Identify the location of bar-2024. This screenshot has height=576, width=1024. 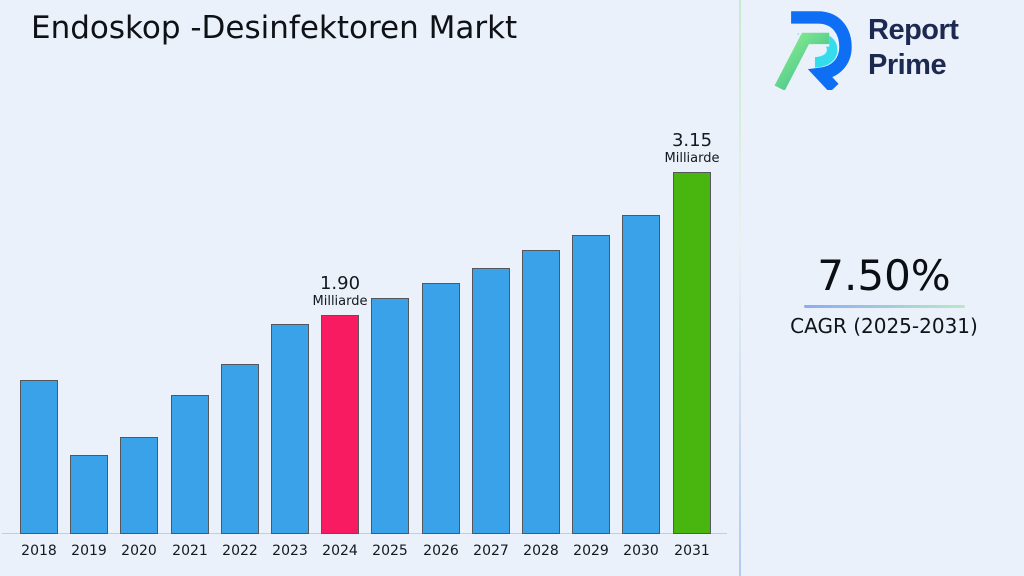
(340, 424).